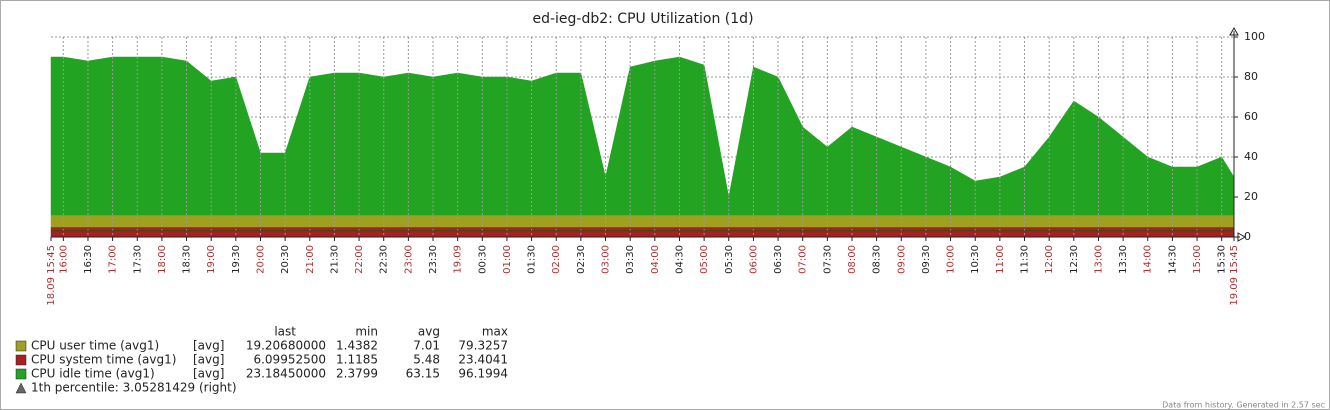 Image resolution: width=1330 pixels, height=410 pixels. What do you see at coordinates (286, 374) in the screenshot?
I see `legend-stat: 23.18450000` at bounding box center [286, 374].